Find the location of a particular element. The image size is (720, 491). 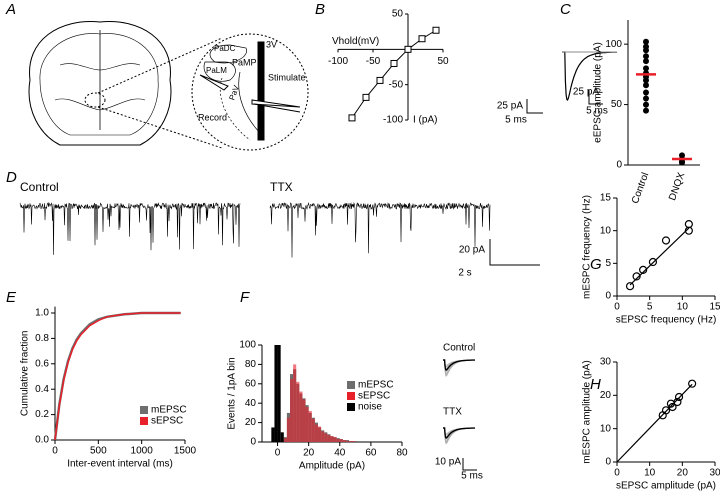

x-axis-label: sEPSC frequency (Hz) is located at coordinates (666, 320).